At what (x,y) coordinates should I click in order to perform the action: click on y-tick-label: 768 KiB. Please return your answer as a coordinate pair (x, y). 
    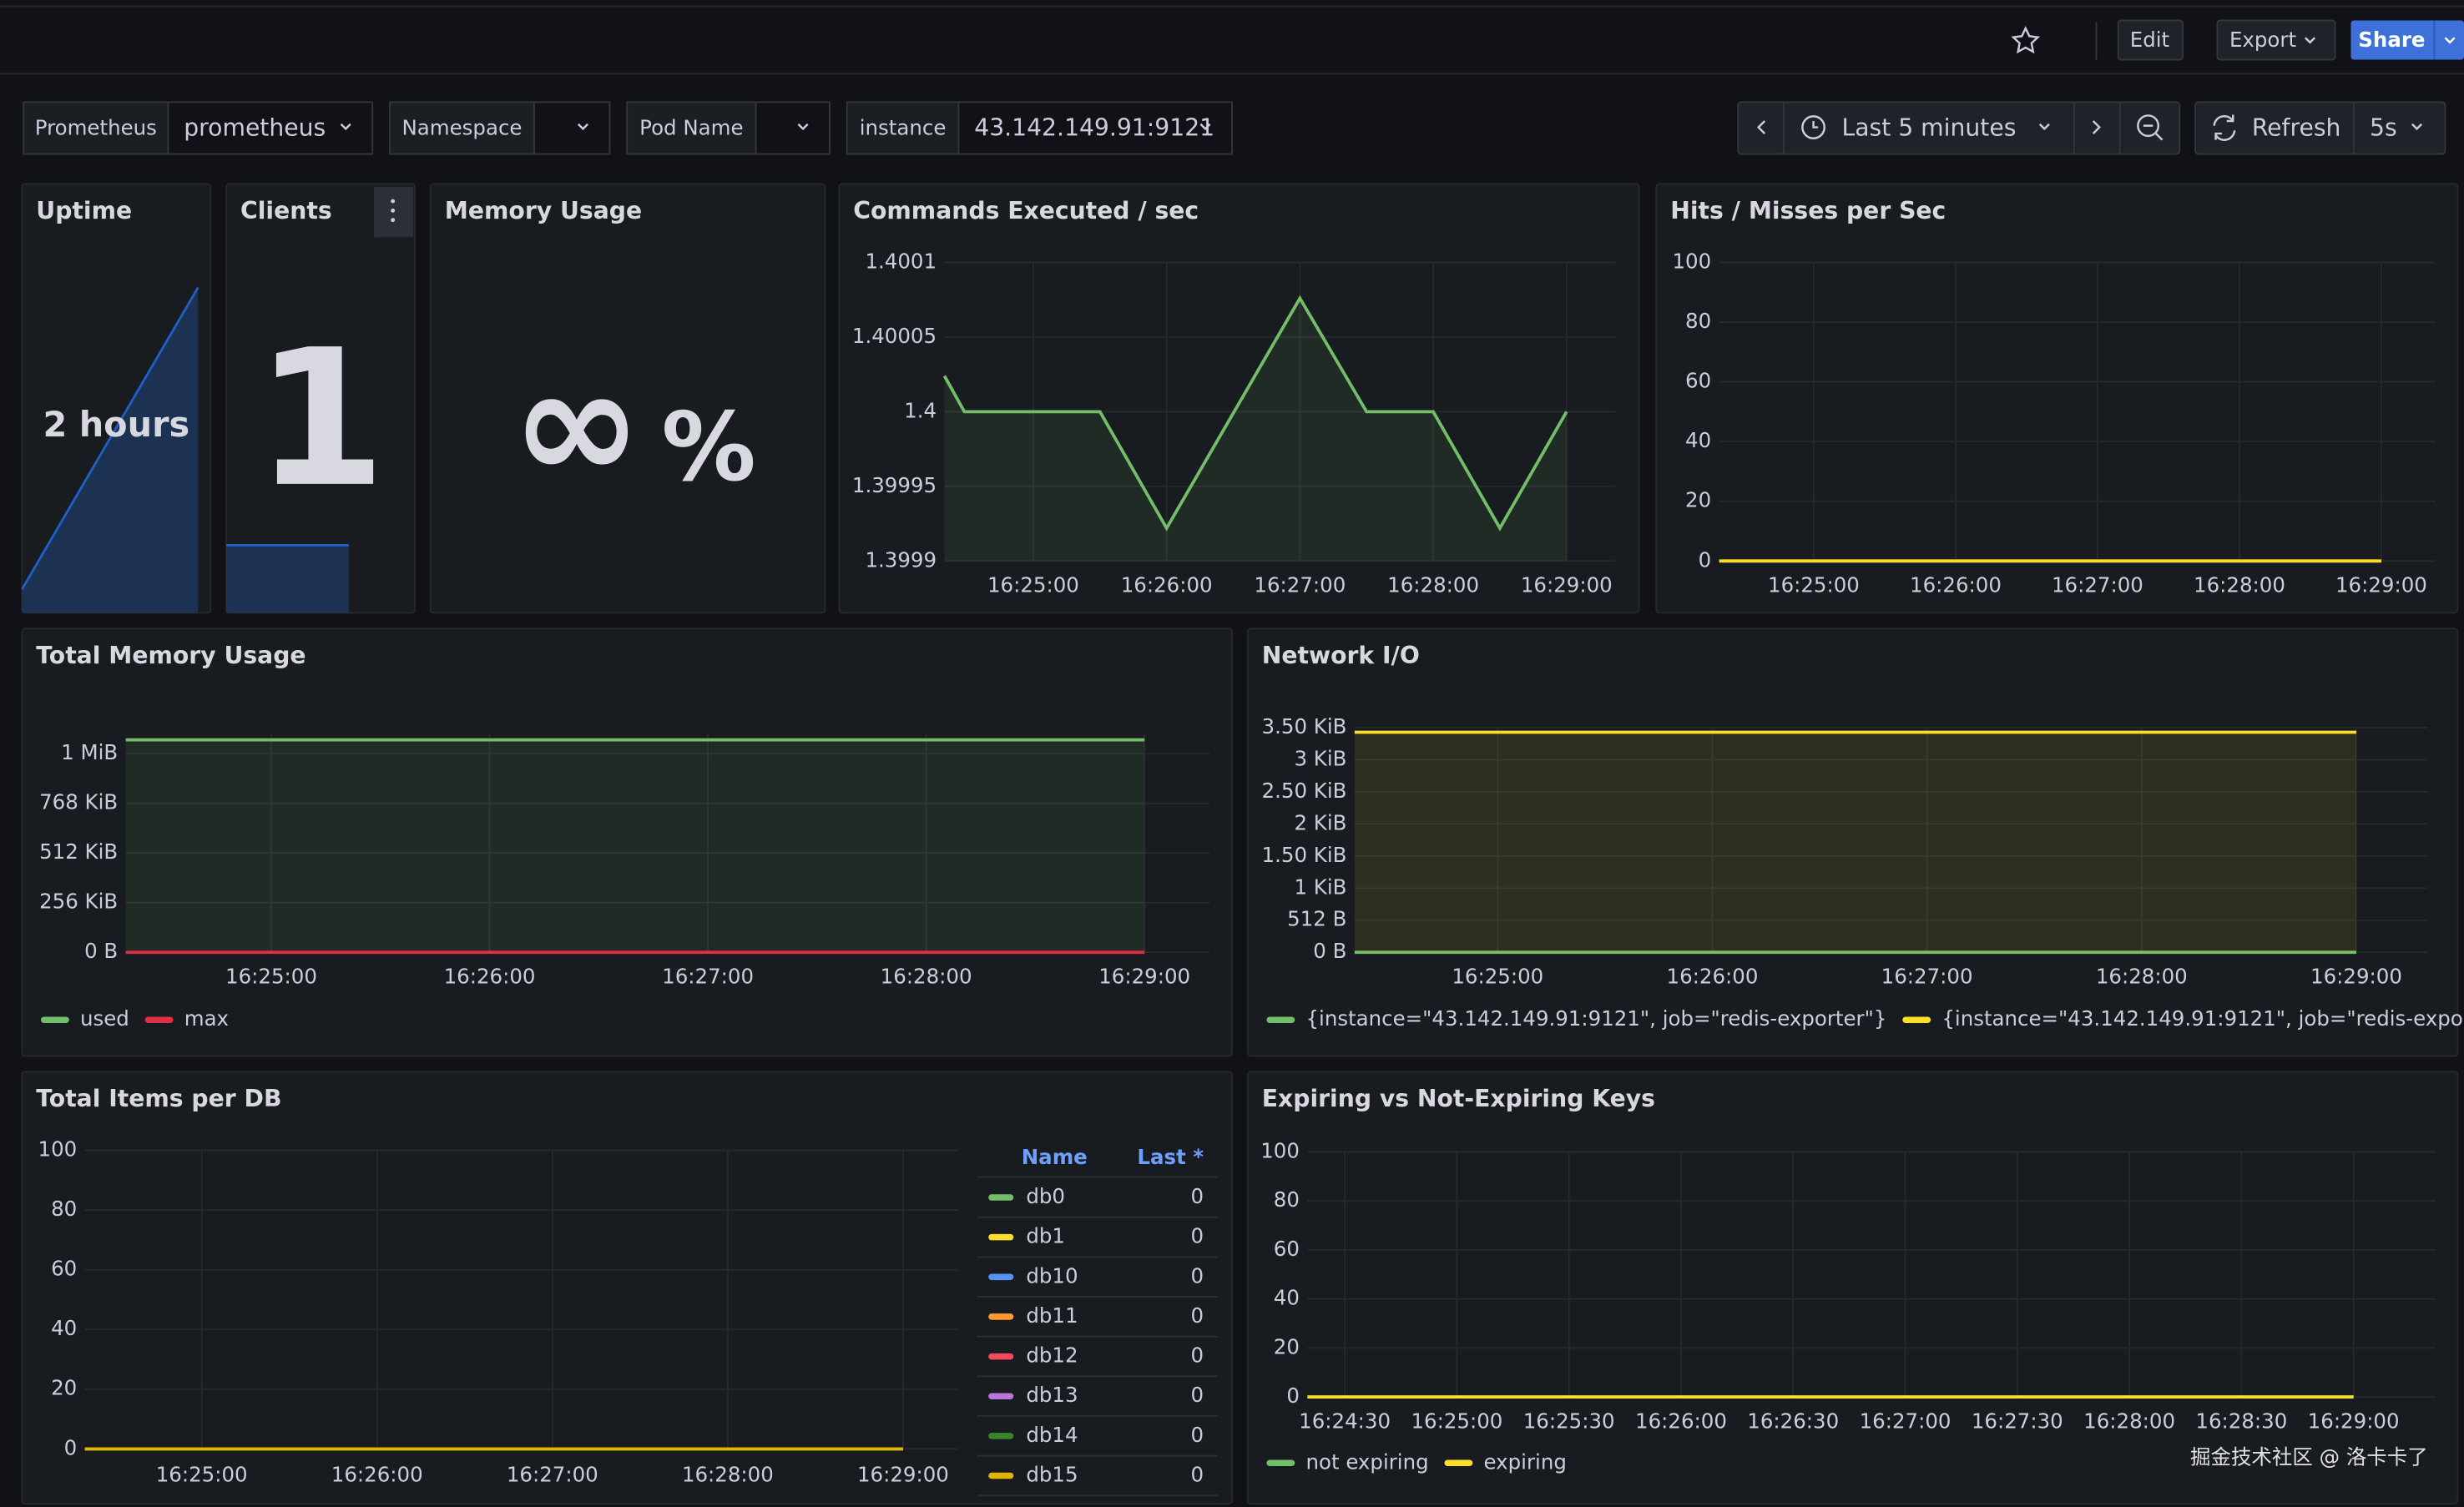
    Looking at the image, I should click on (78, 802).